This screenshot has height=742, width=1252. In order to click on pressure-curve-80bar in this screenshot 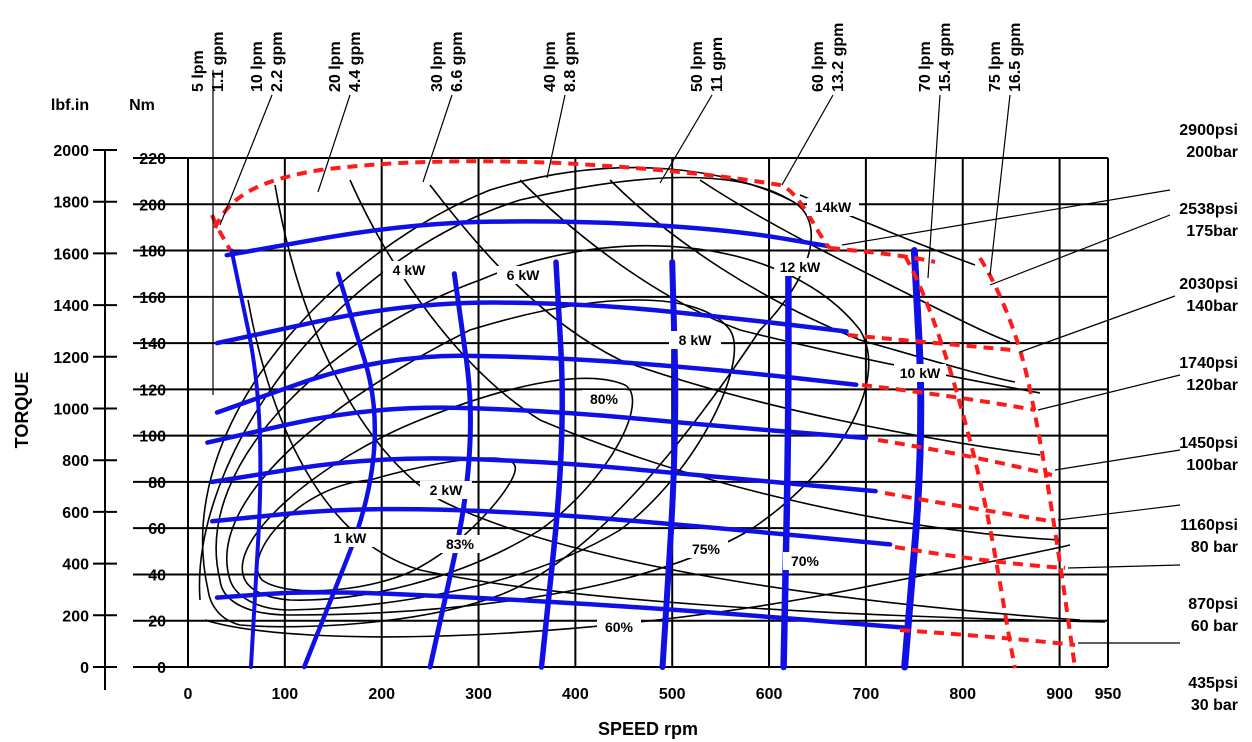, I will do `click(543, 475)`.